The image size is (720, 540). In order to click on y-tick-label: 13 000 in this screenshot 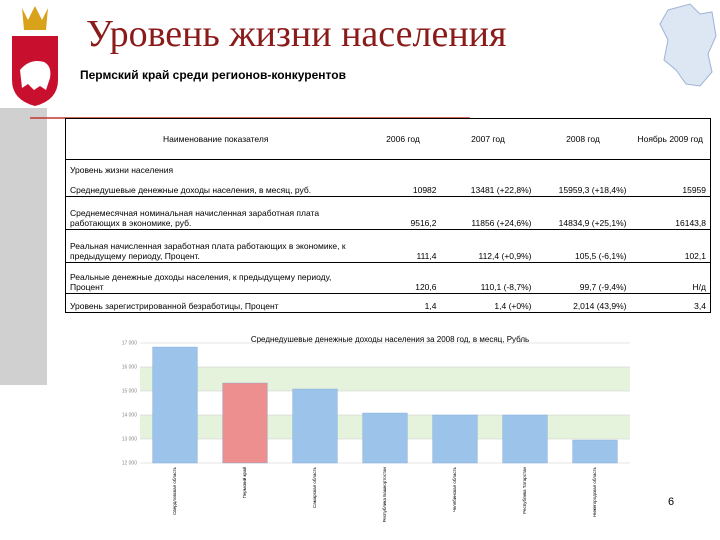, I will do `click(130, 439)`.